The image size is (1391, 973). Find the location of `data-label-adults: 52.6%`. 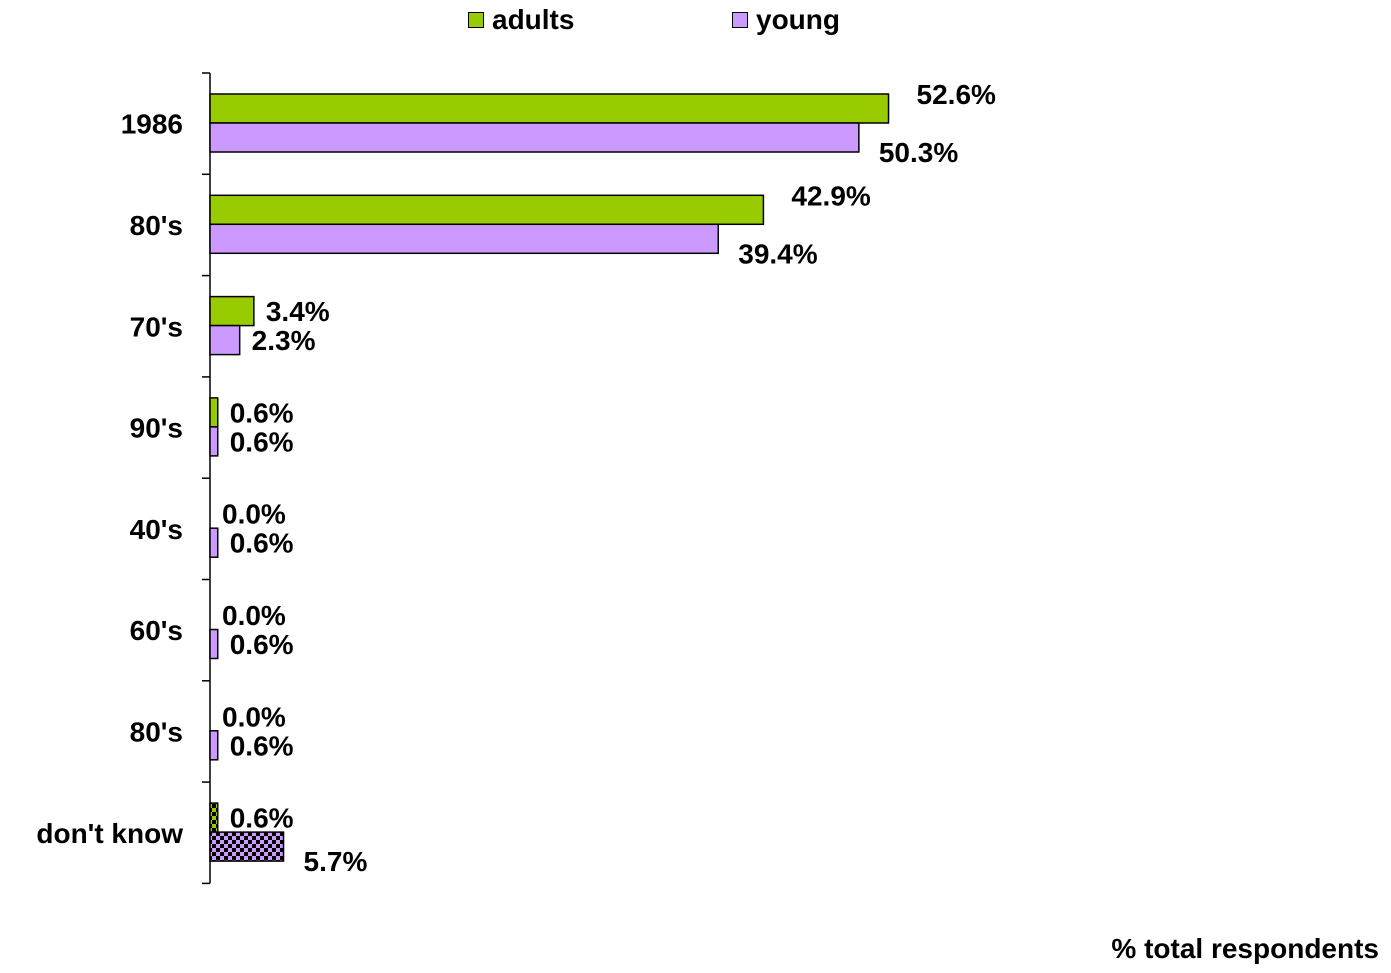

data-label-adults: 52.6% is located at coordinates (956, 94).